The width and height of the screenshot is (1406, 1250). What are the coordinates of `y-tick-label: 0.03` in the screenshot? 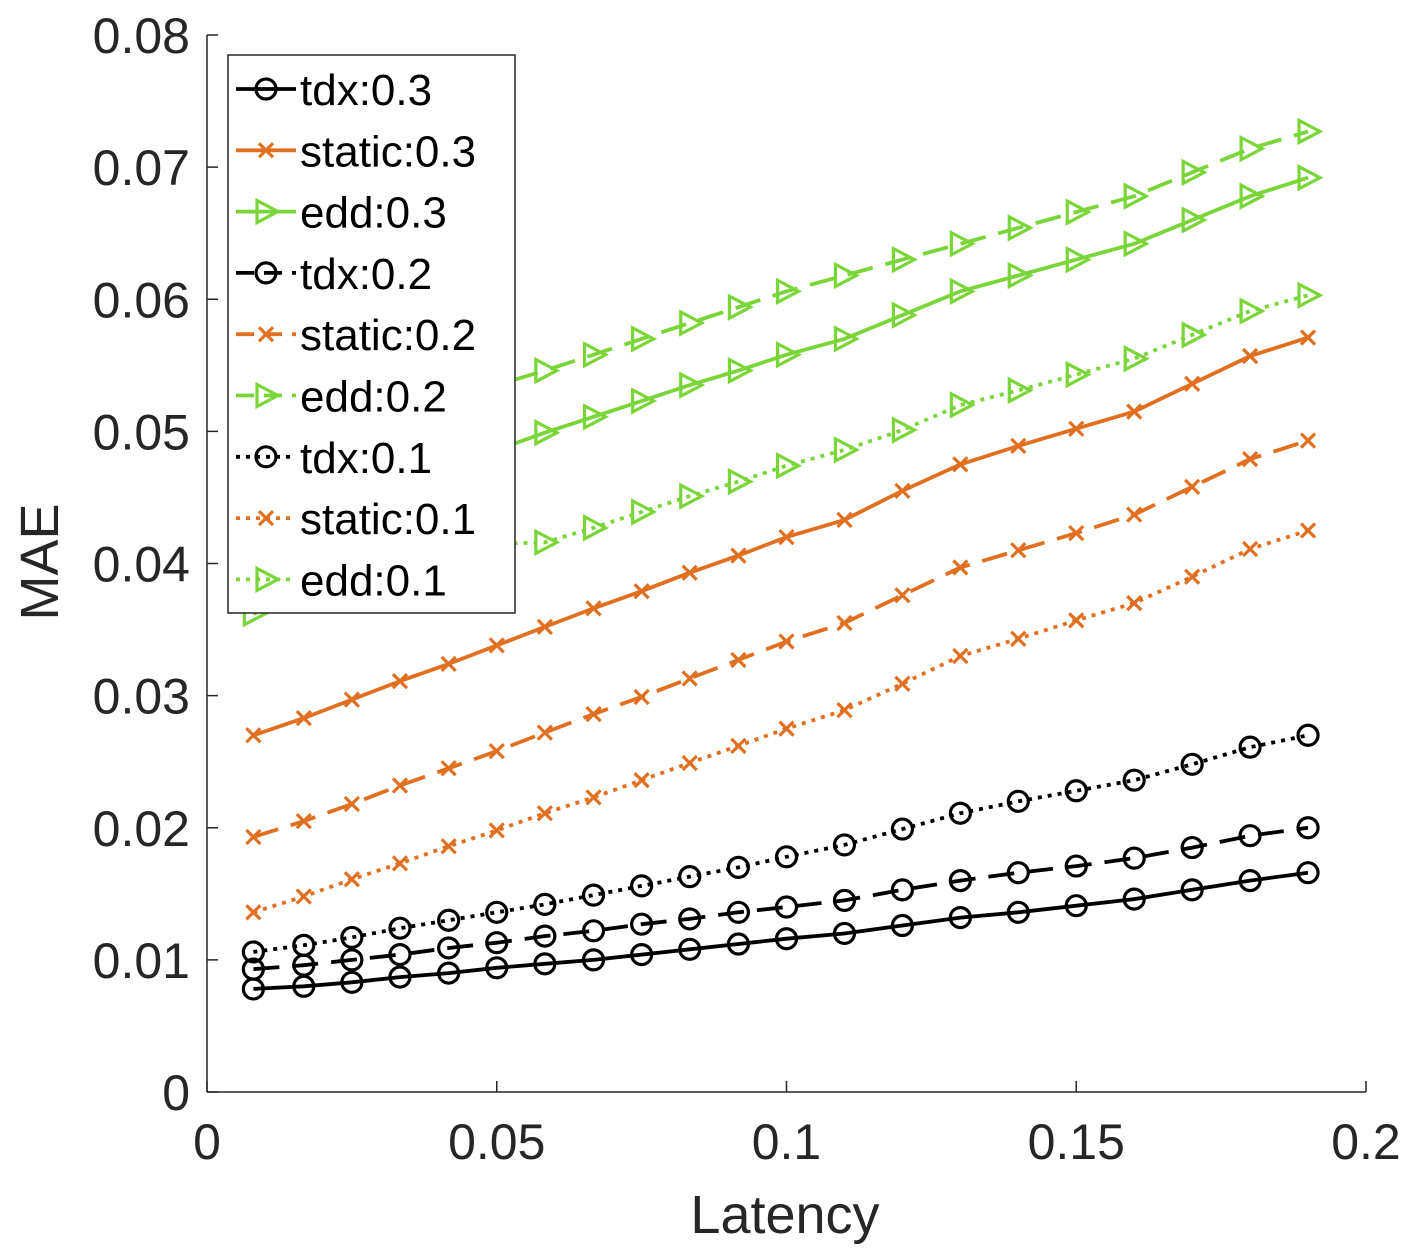 It's located at (141, 697).